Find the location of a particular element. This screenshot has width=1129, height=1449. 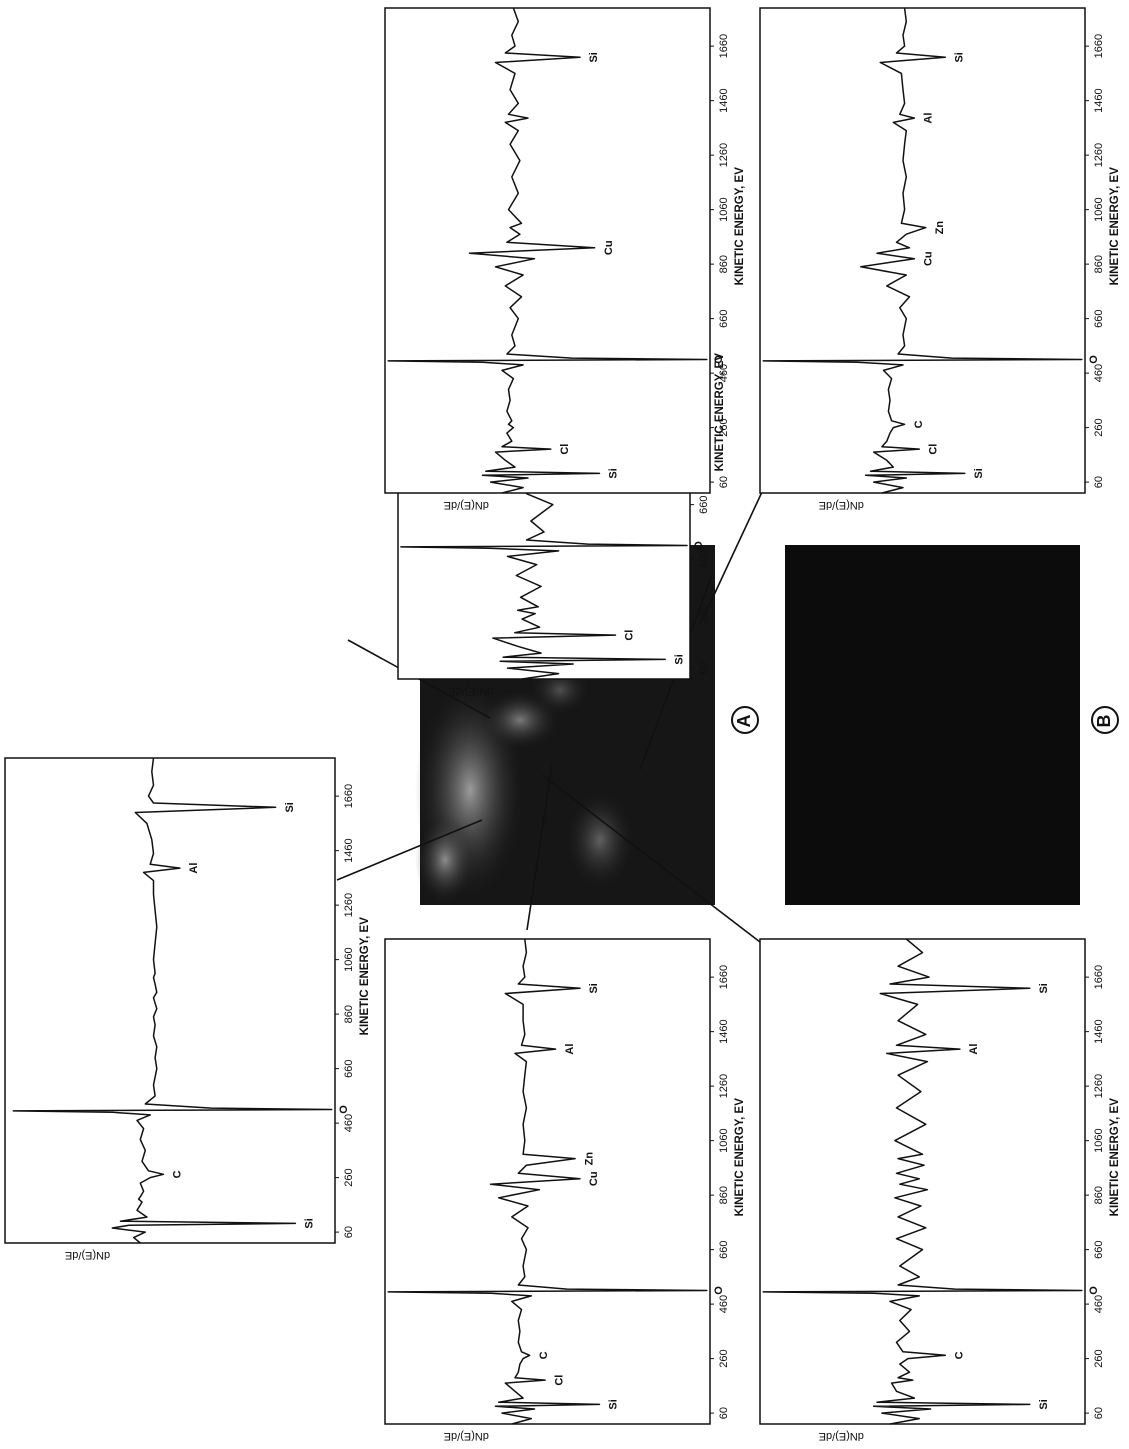

image-label: B is located at coordinates (1104, 721).